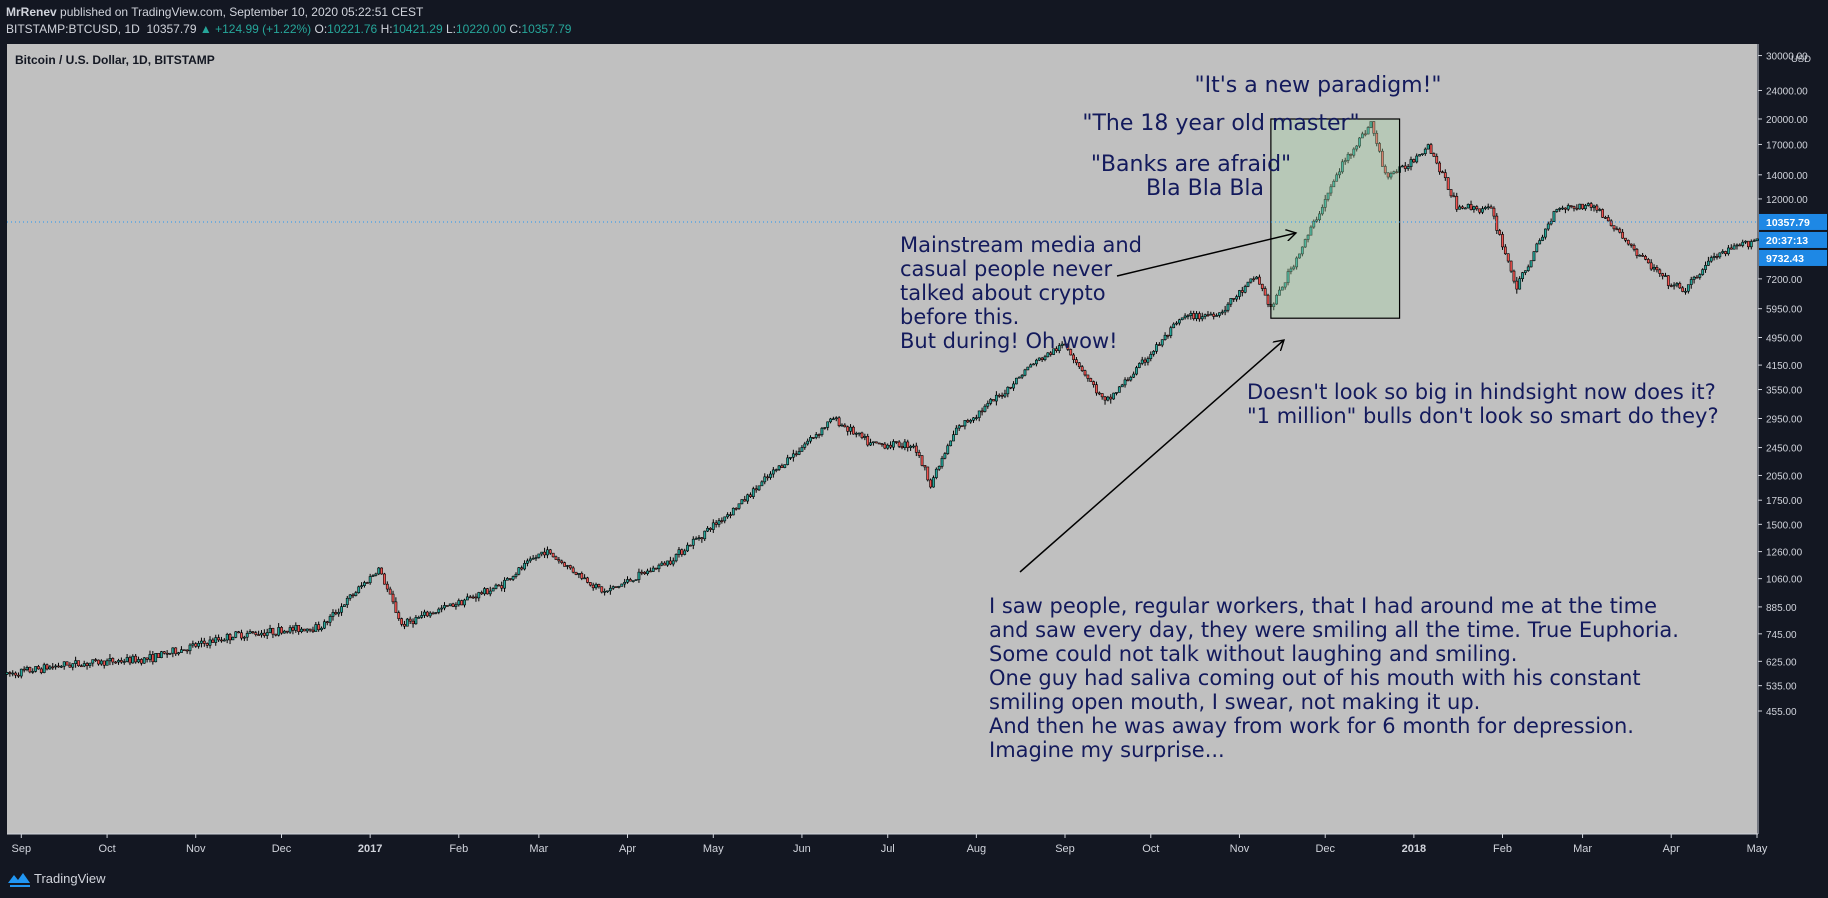 The image size is (1828, 898). Describe the element at coordinates (70, 878) in the screenshot. I see `tradingview-brand: TradingView` at that location.